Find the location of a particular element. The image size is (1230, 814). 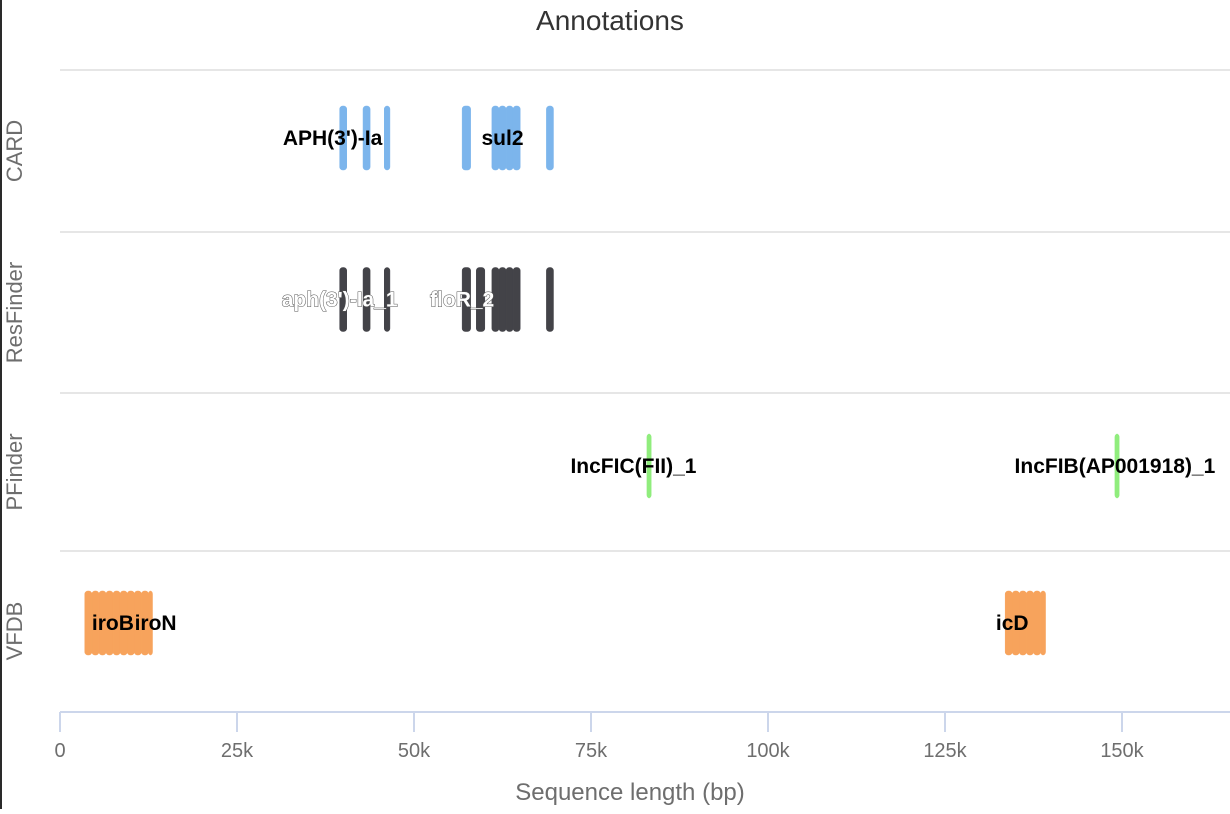

x-axis: 0 25k 50k 75k 100k 125k 150k is located at coordinates (642, 736).